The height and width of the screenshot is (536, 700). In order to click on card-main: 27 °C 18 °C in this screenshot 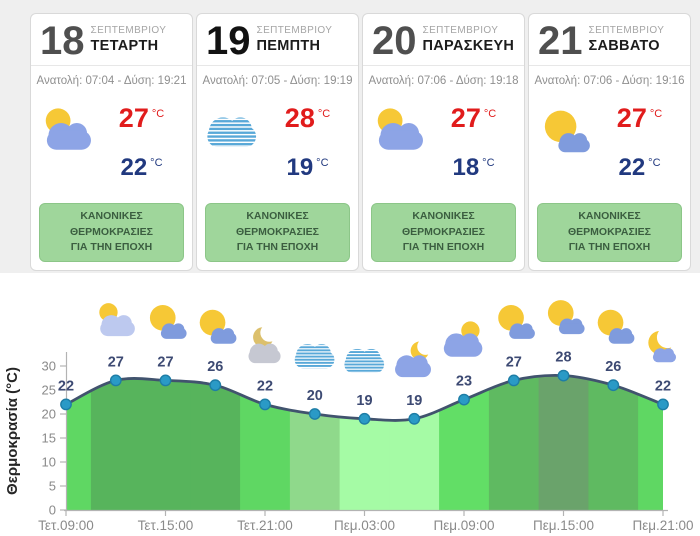, I will do `click(443, 148)`.